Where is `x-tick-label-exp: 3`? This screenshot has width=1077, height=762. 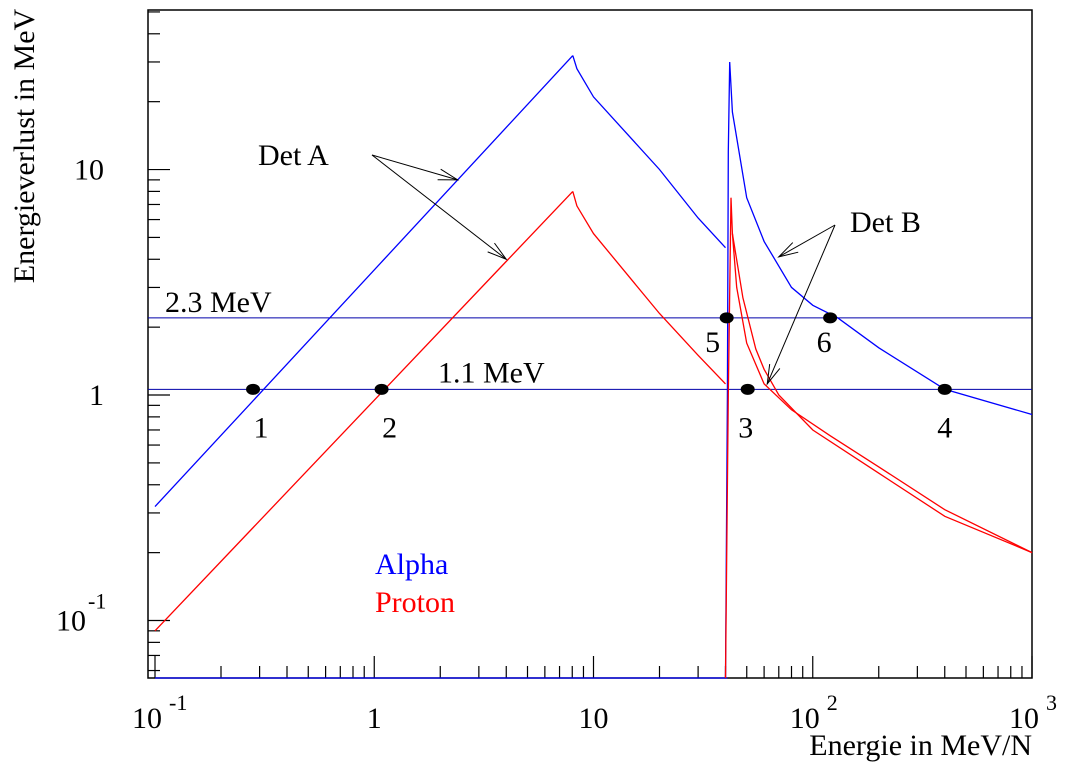
x-tick-label-exp: 3 is located at coordinates (1051, 702).